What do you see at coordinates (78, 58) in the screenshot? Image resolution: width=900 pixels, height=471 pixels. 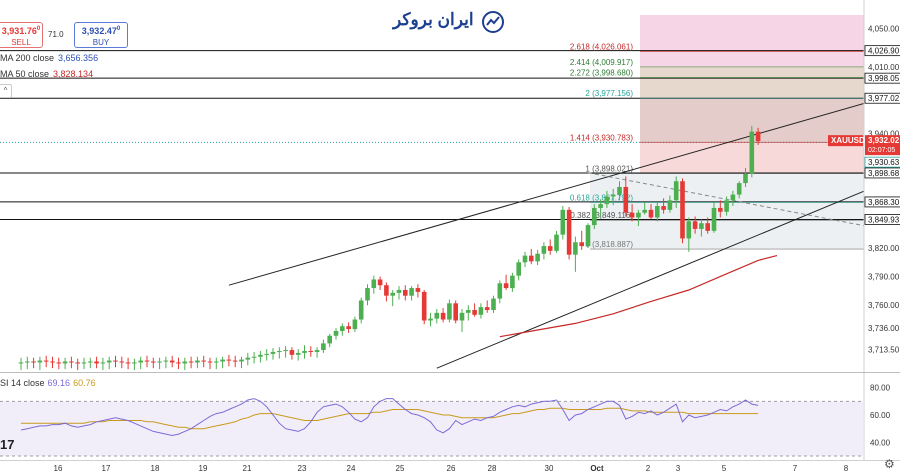 I see `ma200-value: 3,656.356` at bounding box center [78, 58].